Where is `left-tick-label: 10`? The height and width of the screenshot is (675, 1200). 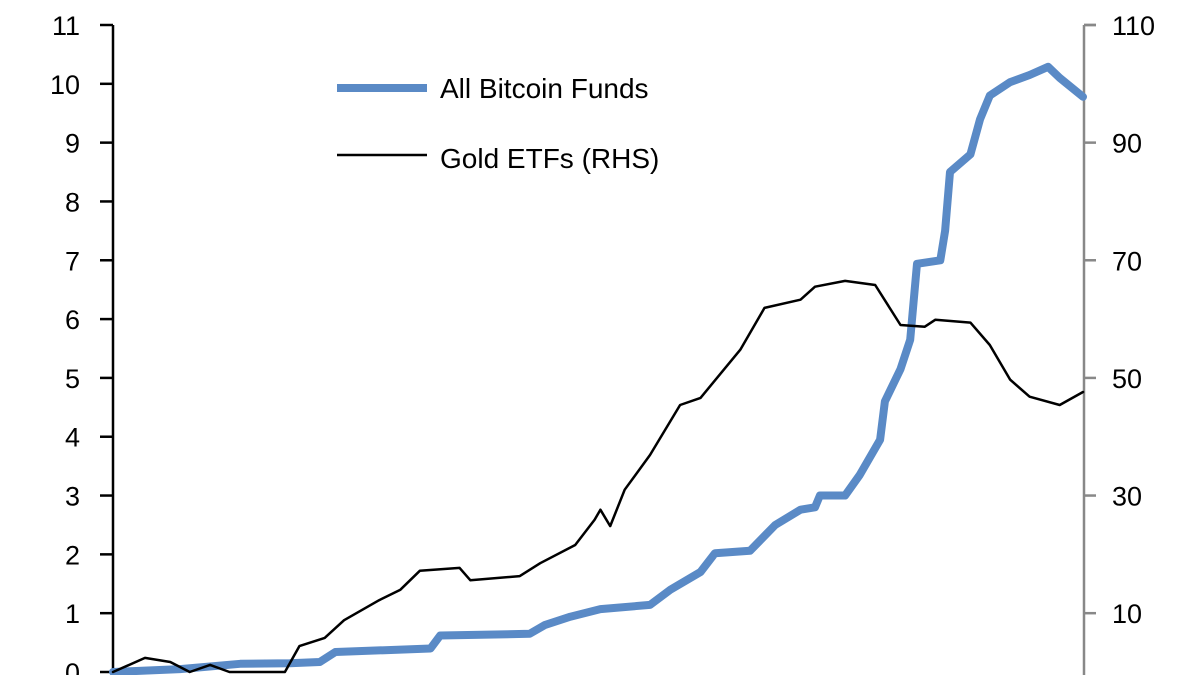
left-tick-label: 10 is located at coordinates (65, 85).